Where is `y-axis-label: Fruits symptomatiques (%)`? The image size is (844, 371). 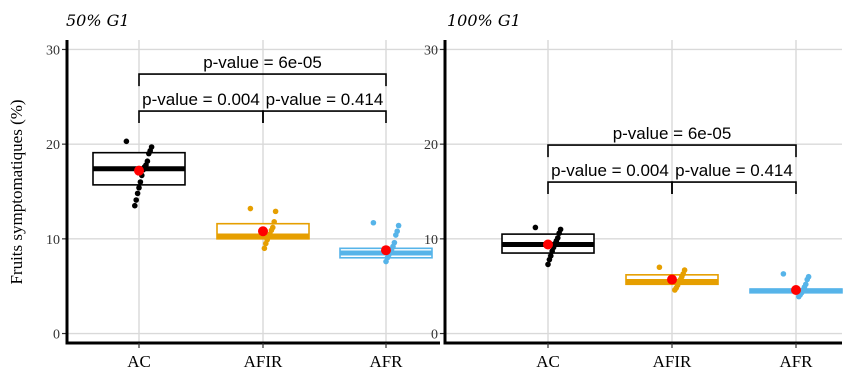 y-axis-label: Fruits symptomatiques (%) is located at coordinates (16, 191).